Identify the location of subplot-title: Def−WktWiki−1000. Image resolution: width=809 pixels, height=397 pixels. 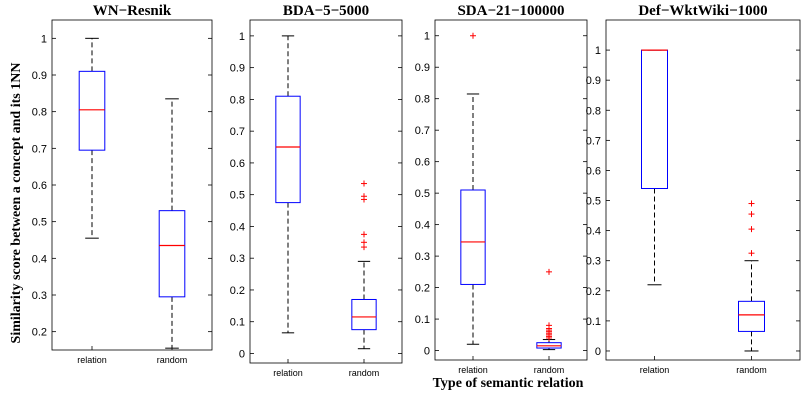
(702, 11).